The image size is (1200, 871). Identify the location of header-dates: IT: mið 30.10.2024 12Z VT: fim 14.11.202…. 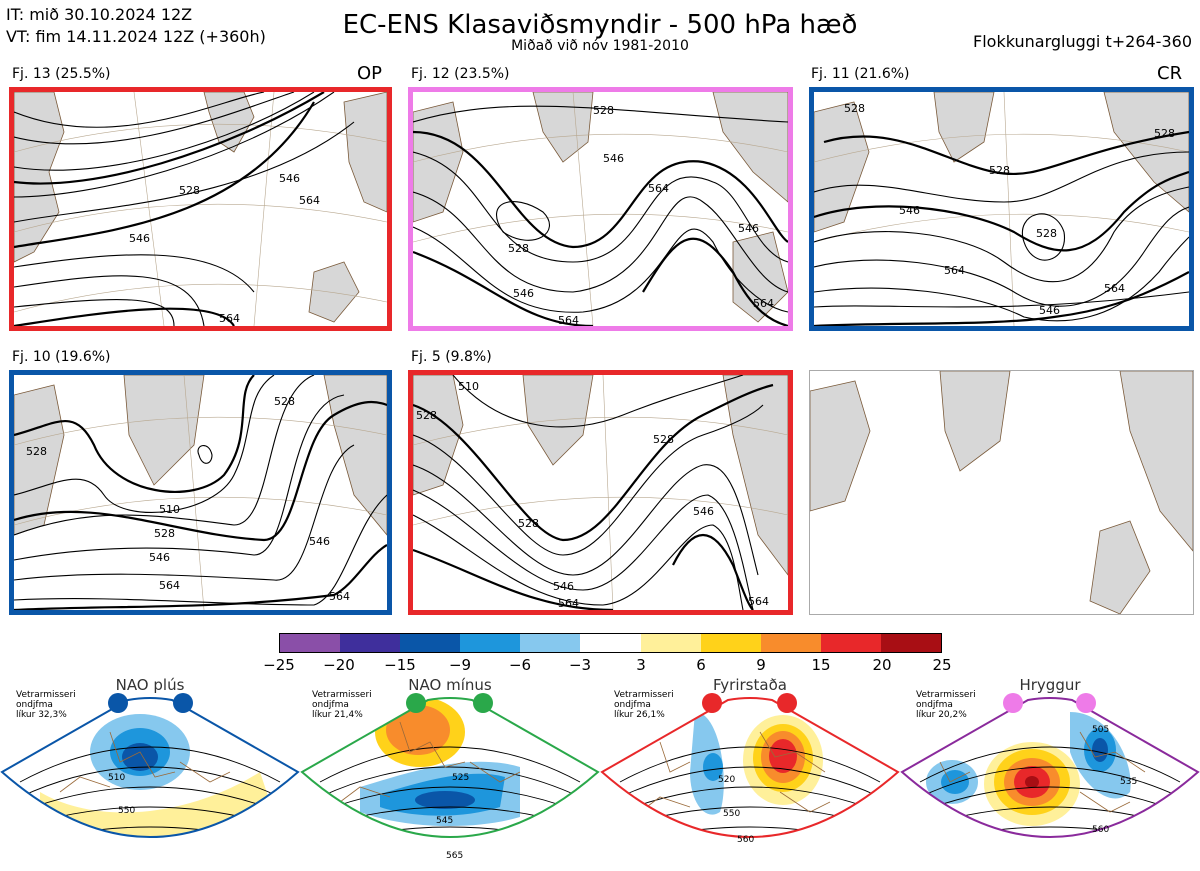
(136, 26).